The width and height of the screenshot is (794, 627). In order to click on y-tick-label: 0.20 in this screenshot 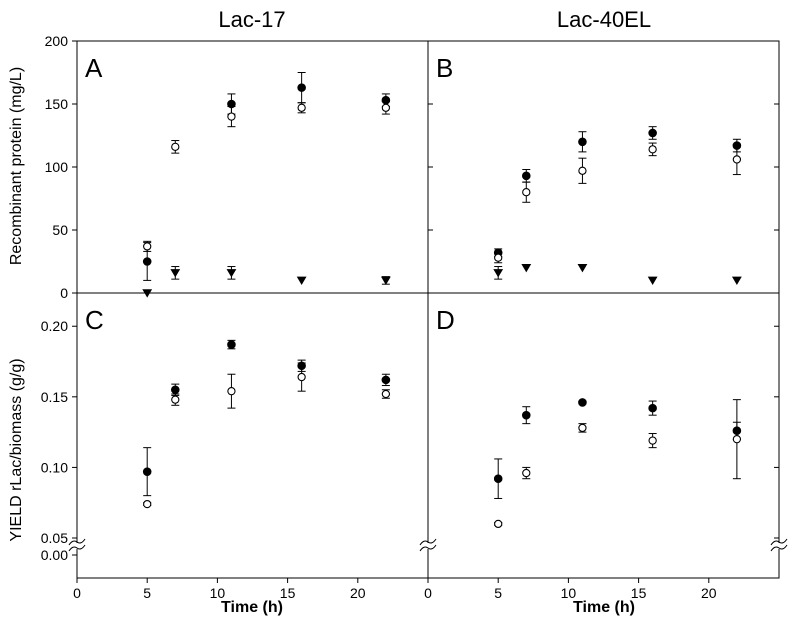, I will do `click(54, 326)`.